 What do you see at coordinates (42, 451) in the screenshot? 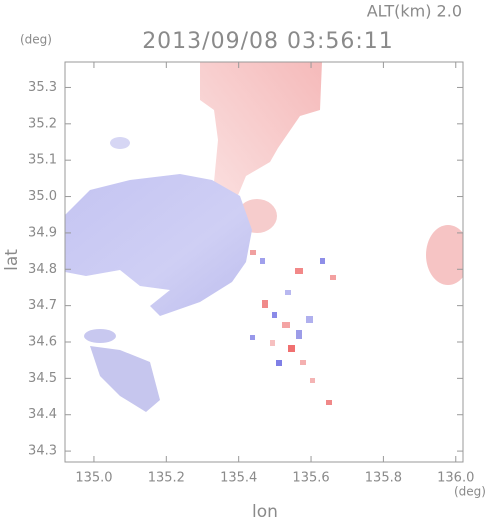
I see `y-tick-label: 34.3` at bounding box center [42, 451].